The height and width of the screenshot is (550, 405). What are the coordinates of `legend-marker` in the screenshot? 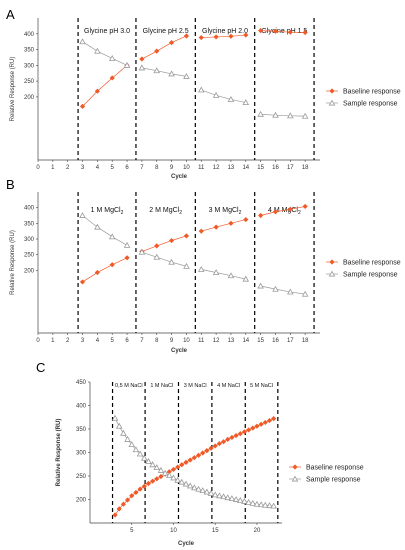 It's located at (332, 102).